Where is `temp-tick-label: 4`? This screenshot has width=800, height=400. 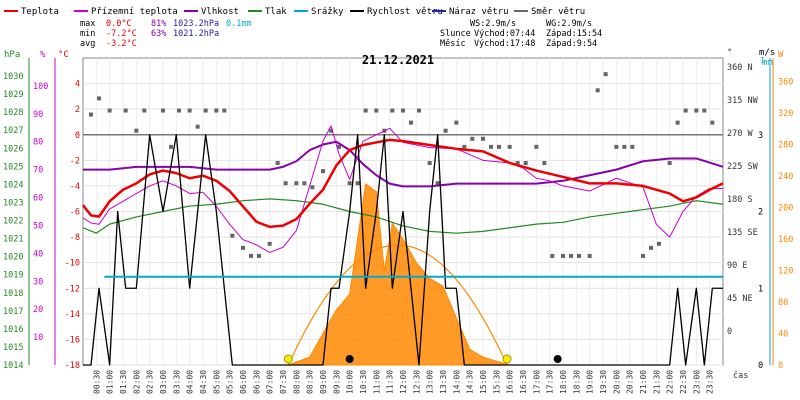 temp-tick-label: 4 is located at coordinates (77, 85).